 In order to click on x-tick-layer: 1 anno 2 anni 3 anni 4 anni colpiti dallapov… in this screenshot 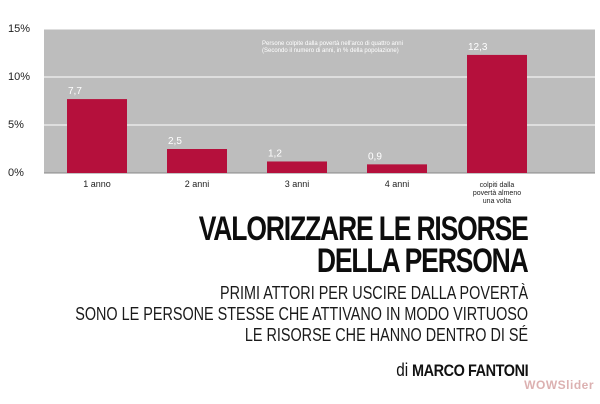, I will do `click(302, 192)`.